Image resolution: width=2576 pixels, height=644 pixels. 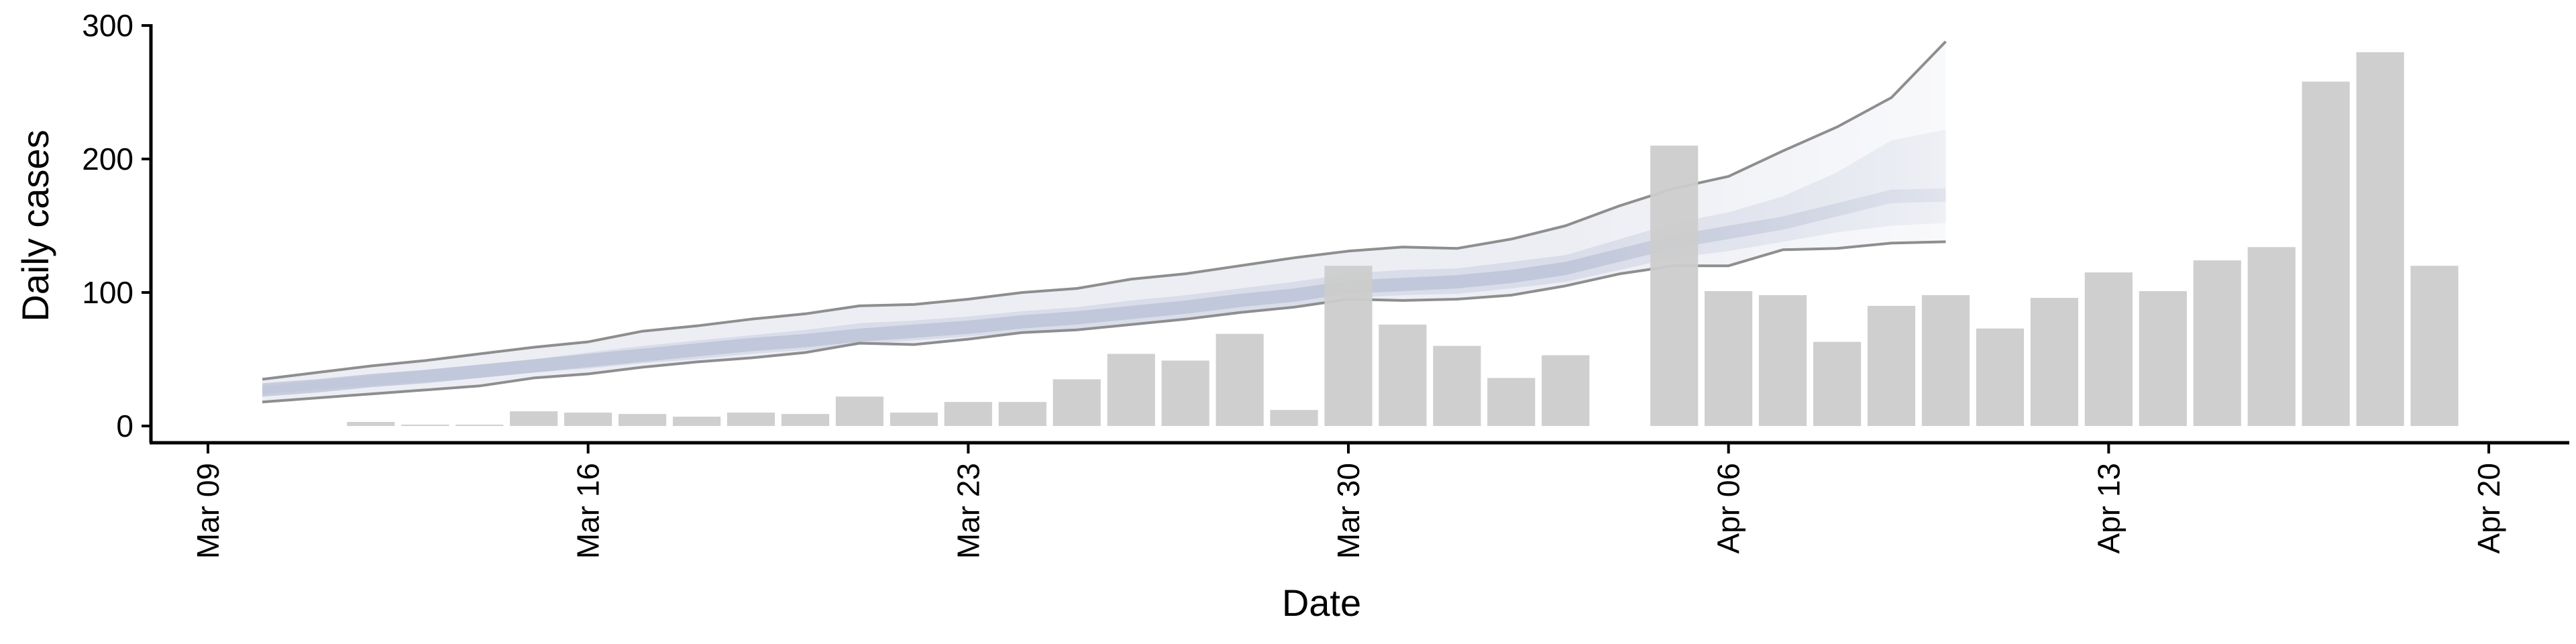 What do you see at coordinates (2488, 508) in the screenshot?
I see `x-tick-label-2020-04-20: Apr 20` at bounding box center [2488, 508].